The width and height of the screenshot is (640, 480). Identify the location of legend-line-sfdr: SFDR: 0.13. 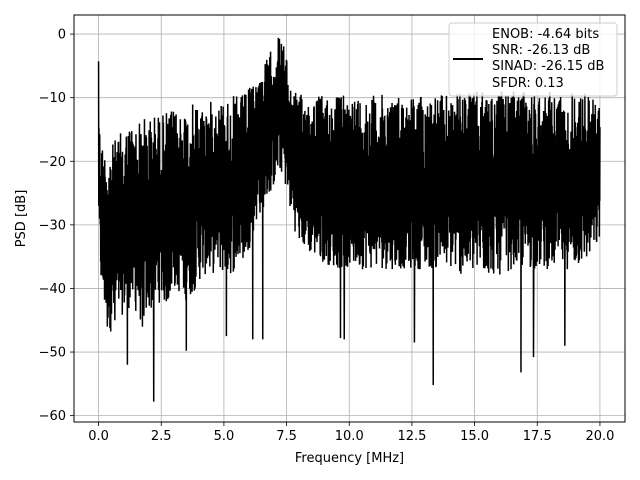
(528, 83).